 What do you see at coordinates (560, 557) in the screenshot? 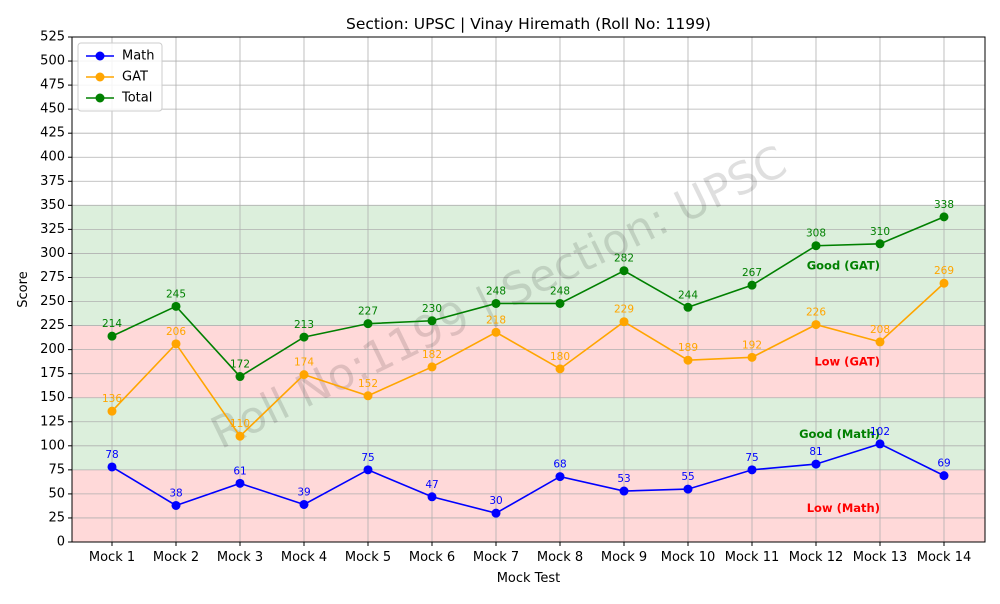
I see `x-tick-label: Mock 8` at bounding box center [560, 557].